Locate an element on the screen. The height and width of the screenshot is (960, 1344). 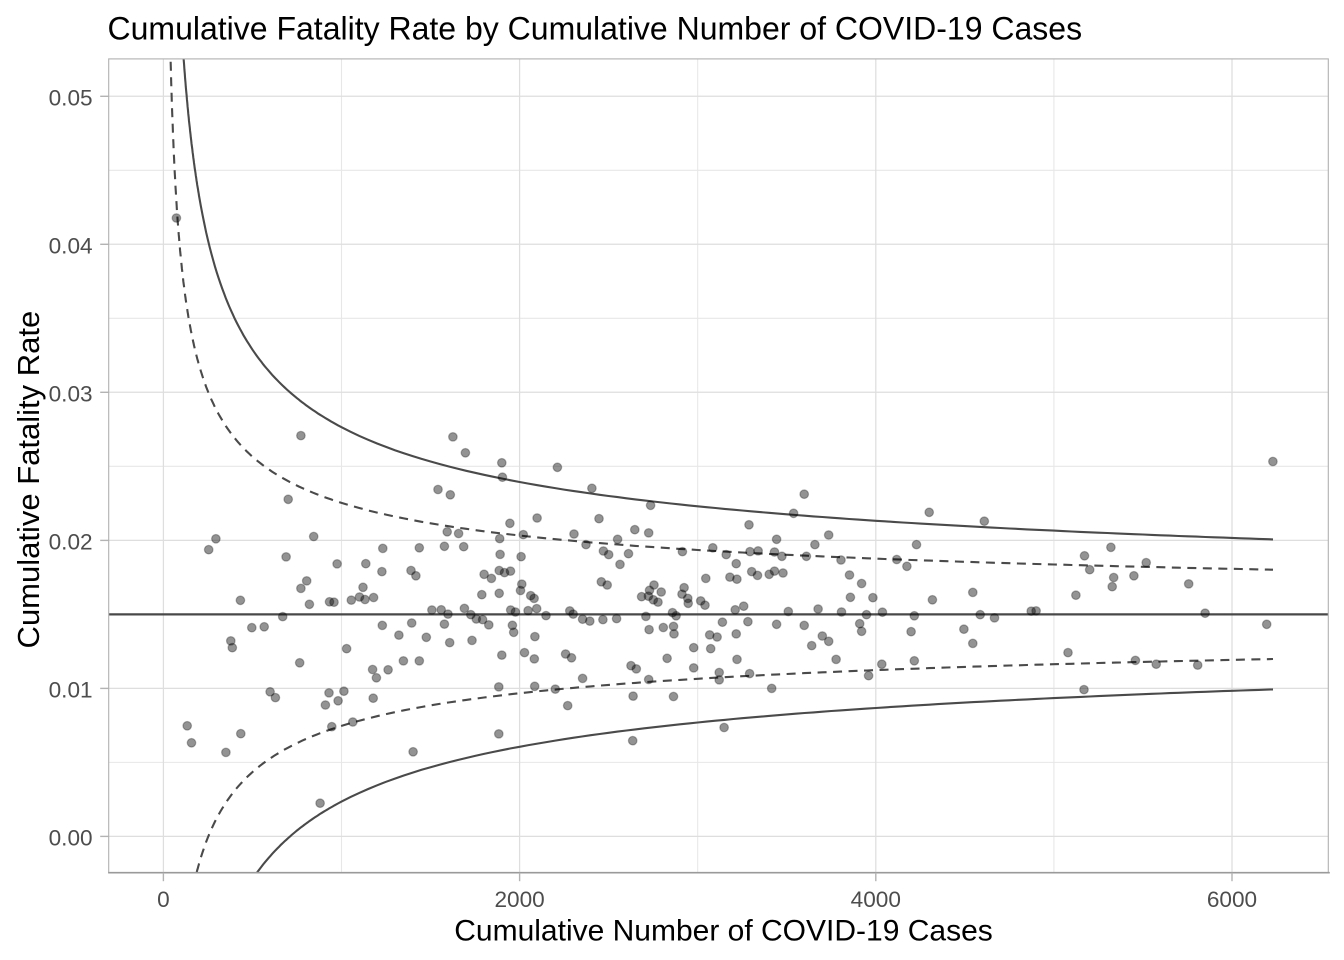
svg-text: 0.01 is located at coordinates (71, 690).